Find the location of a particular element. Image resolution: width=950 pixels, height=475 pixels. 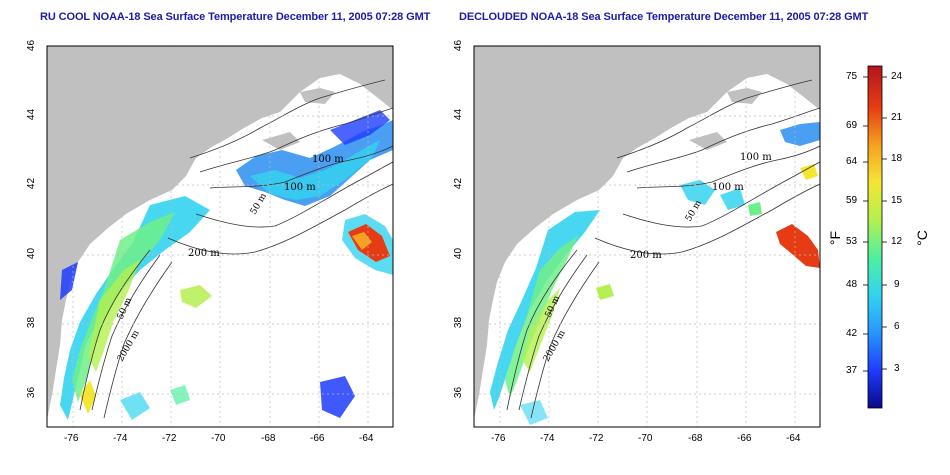

fahrenheit-tick: 42 is located at coordinates (852, 333).